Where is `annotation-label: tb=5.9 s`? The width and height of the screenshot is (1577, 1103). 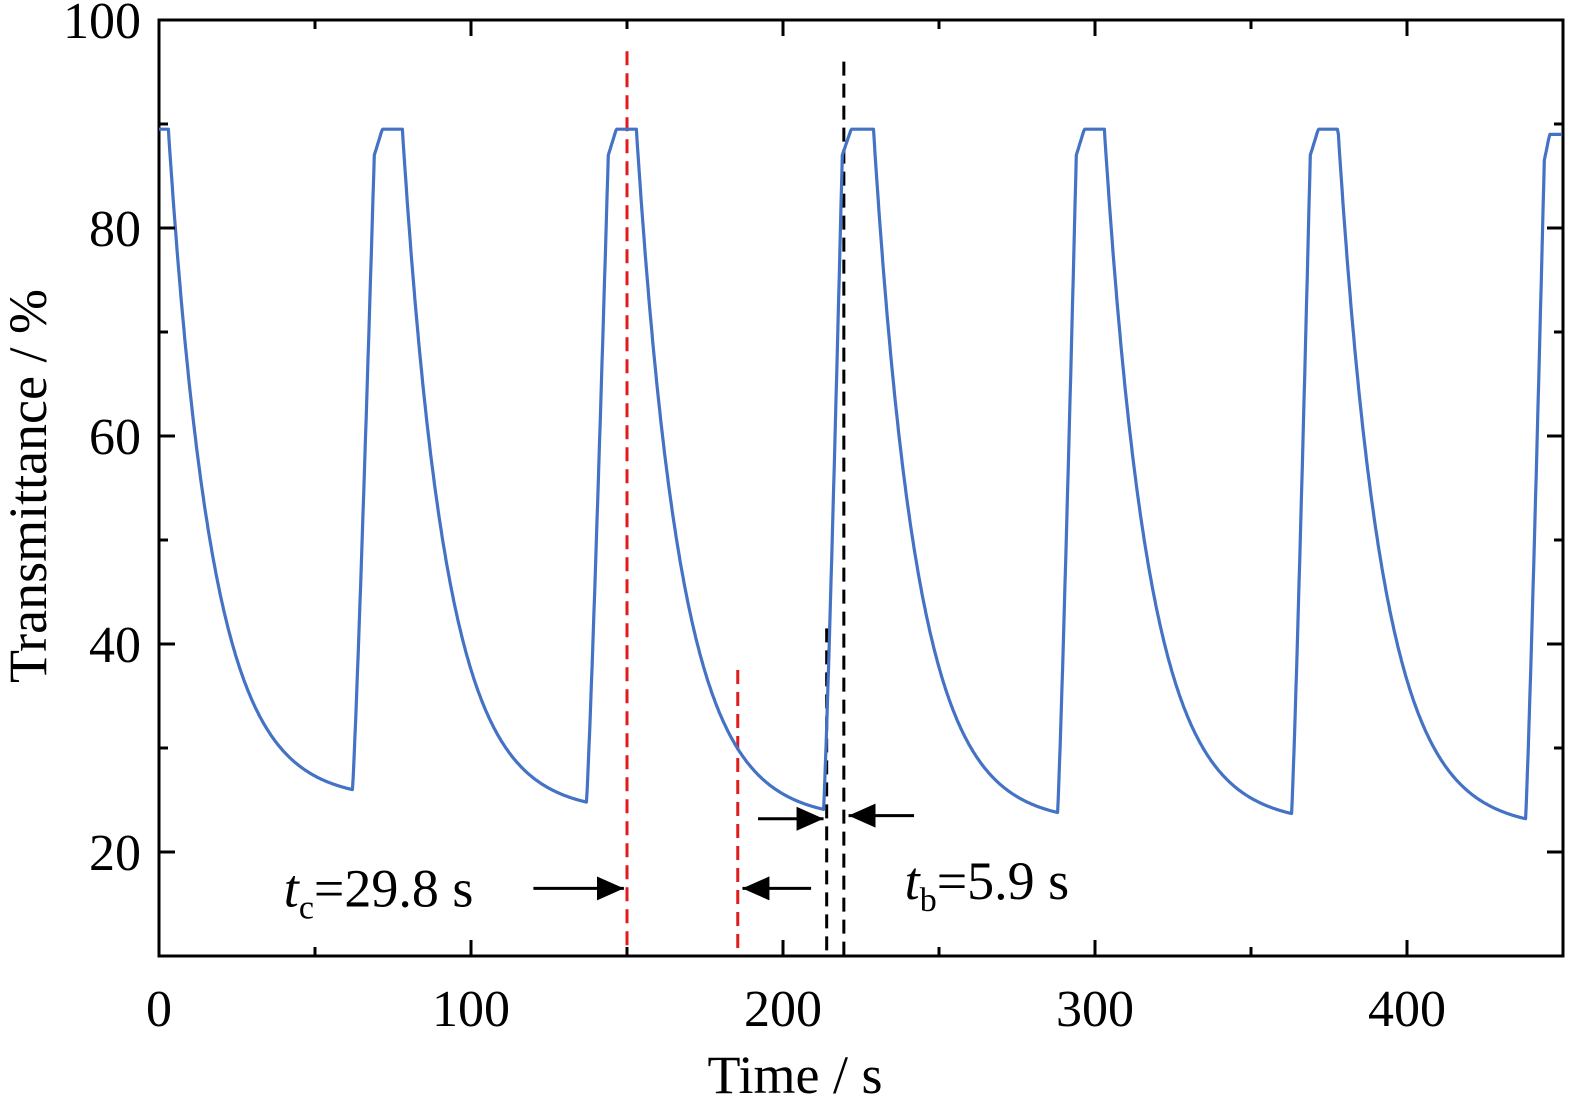
annotation-label: tb=5.9 s is located at coordinates (987, 885).